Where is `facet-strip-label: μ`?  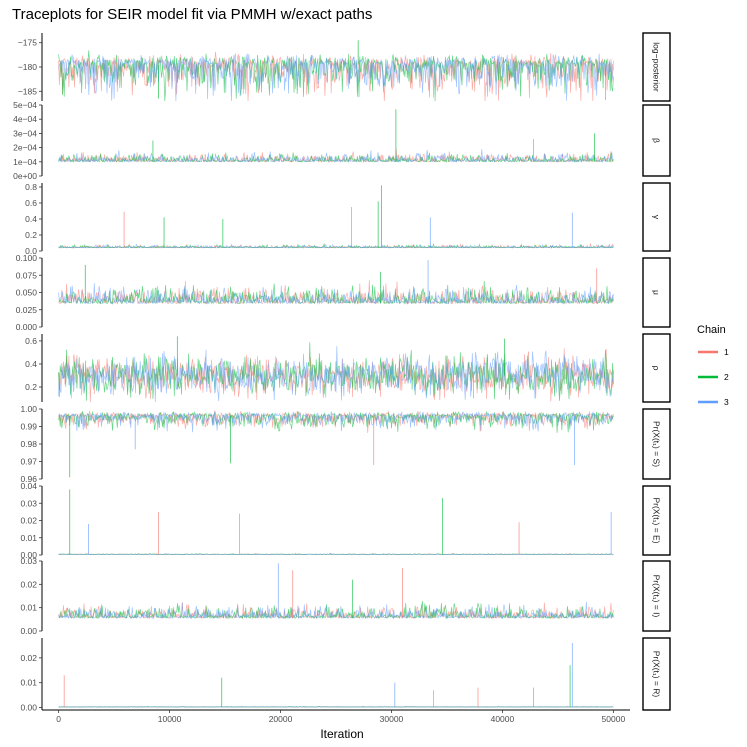 facet-strip-label: μ is located at coordinates (657, 292).